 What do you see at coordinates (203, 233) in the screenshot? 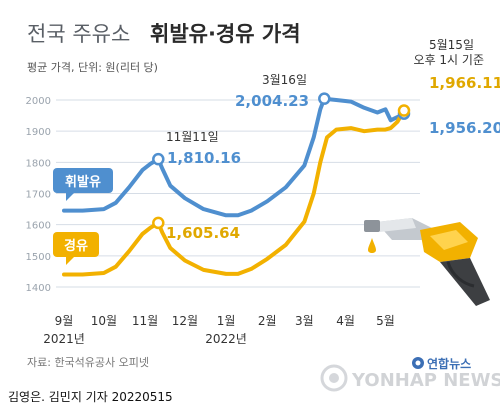
I see `annotation-diesel-nov: 1,605.64` at bounding box center [203, 233].